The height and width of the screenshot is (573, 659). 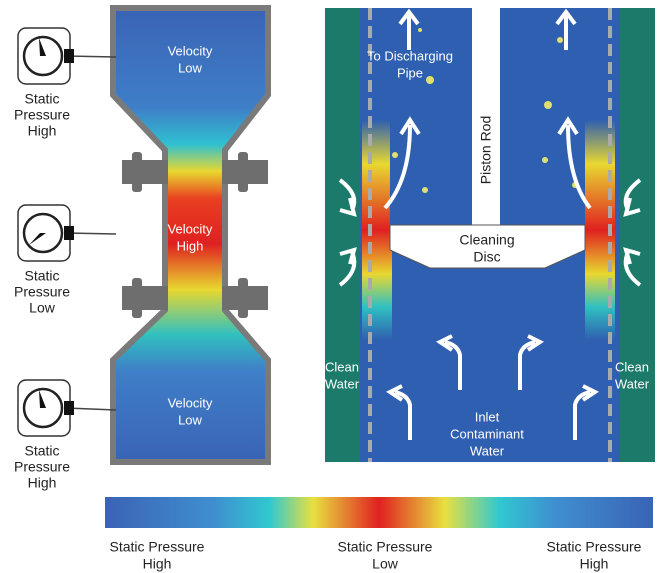 What do you see at coordinates (190, 245) in the screenshot?
I see `velocity-label: High` at bounding box center [190, 245].